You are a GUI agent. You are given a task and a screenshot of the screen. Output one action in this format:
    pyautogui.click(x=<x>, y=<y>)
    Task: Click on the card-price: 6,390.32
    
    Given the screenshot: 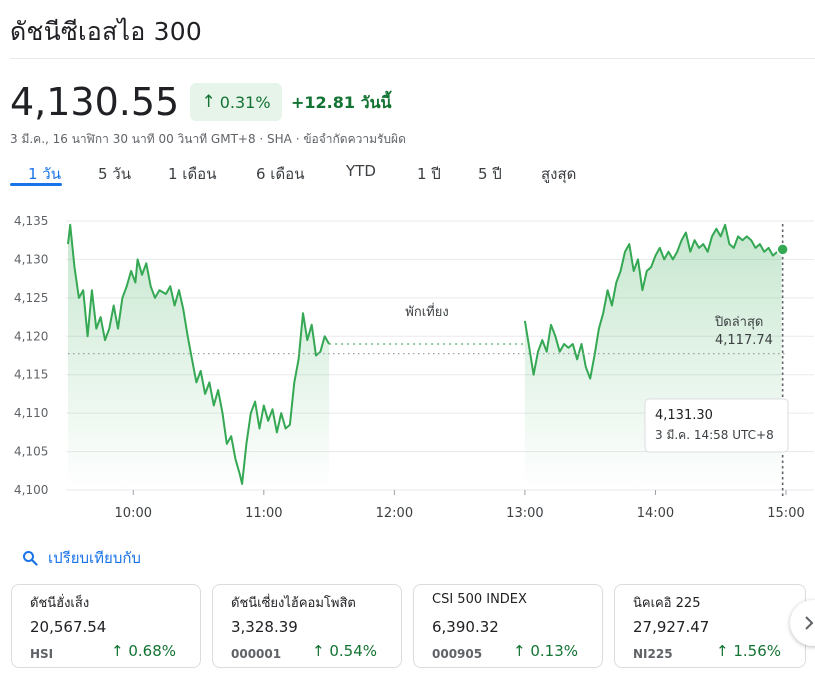 What is the action you would take?
    pyautogui.click(x=465, y=627)
    